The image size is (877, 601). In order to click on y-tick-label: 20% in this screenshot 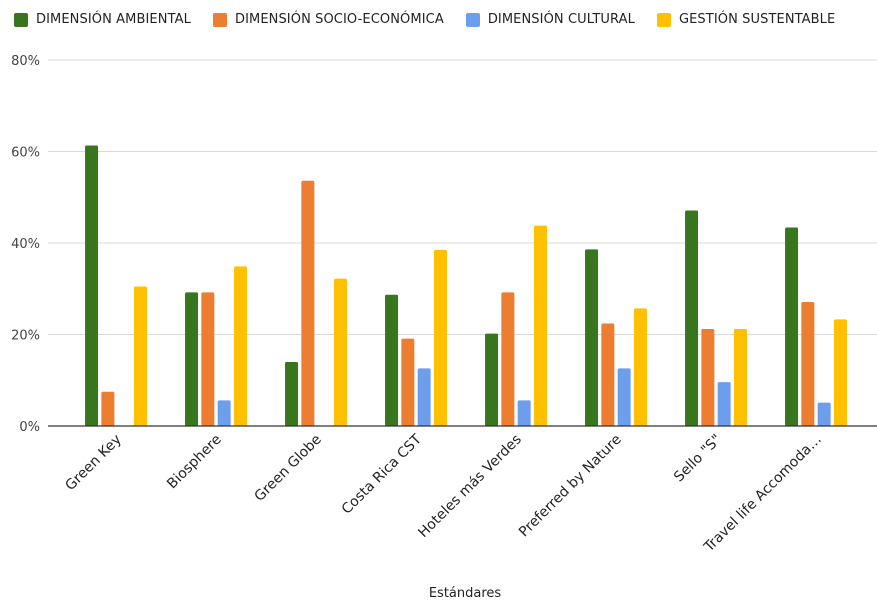, I will do `click(25, 336)`.